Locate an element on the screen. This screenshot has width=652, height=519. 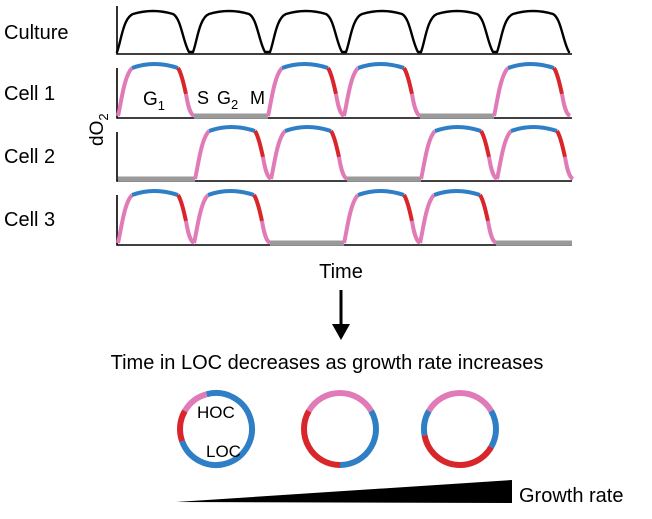
cell-1-trace is located at coordinates (344, 90).